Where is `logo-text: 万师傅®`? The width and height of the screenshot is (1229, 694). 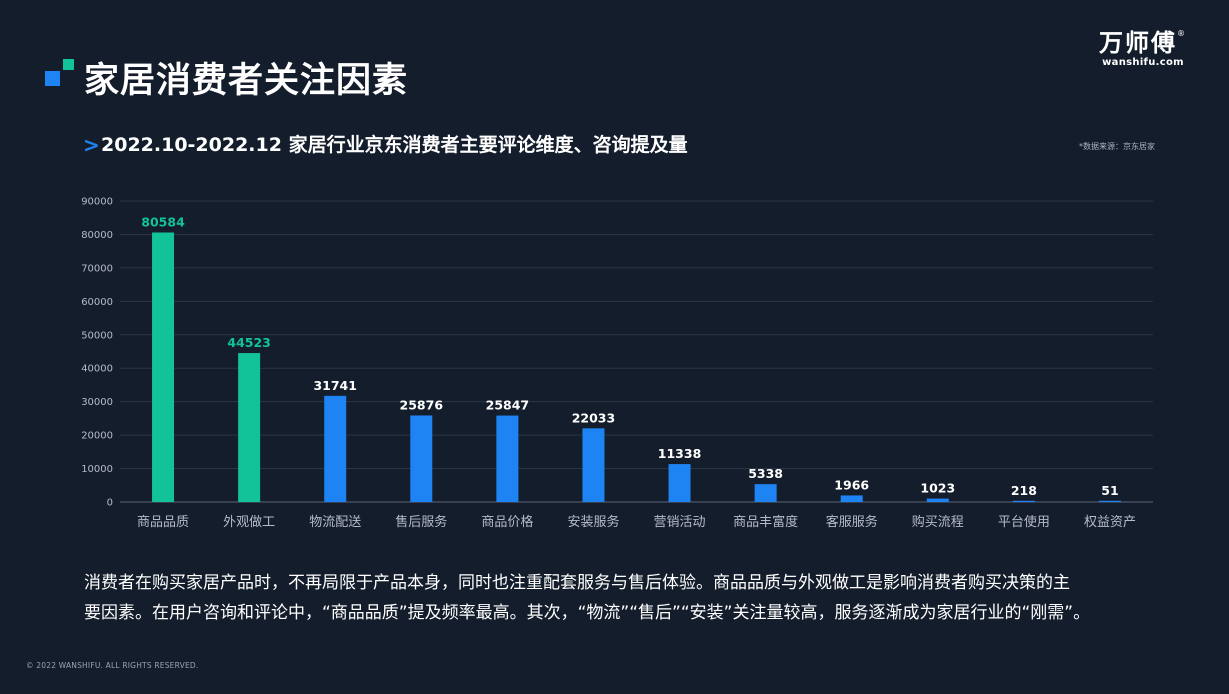
logo-text: 万师傅® is located at coordinates (1143, 41).